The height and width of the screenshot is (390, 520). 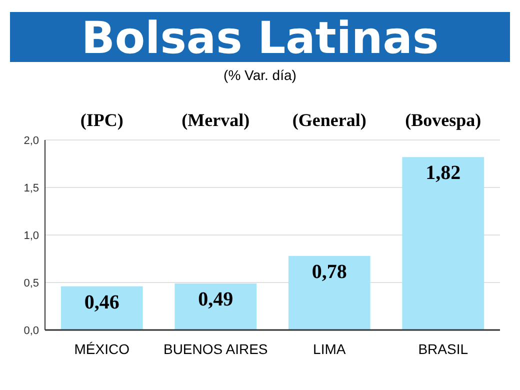 I want to click on data-label: 0,49, so click(x=216, y=299).